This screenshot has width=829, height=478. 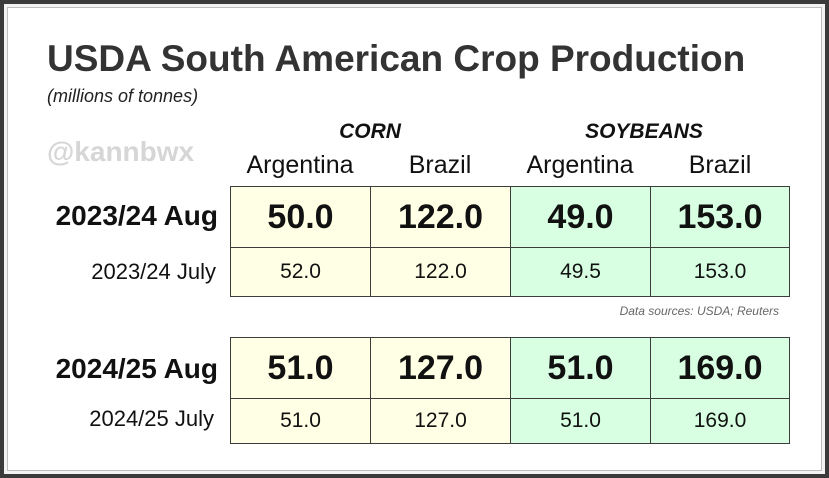 What do you see at coordinates (370, 131) in the screenshot?
I see `group-label-corn: CORN` at bounding box center [370, 131].